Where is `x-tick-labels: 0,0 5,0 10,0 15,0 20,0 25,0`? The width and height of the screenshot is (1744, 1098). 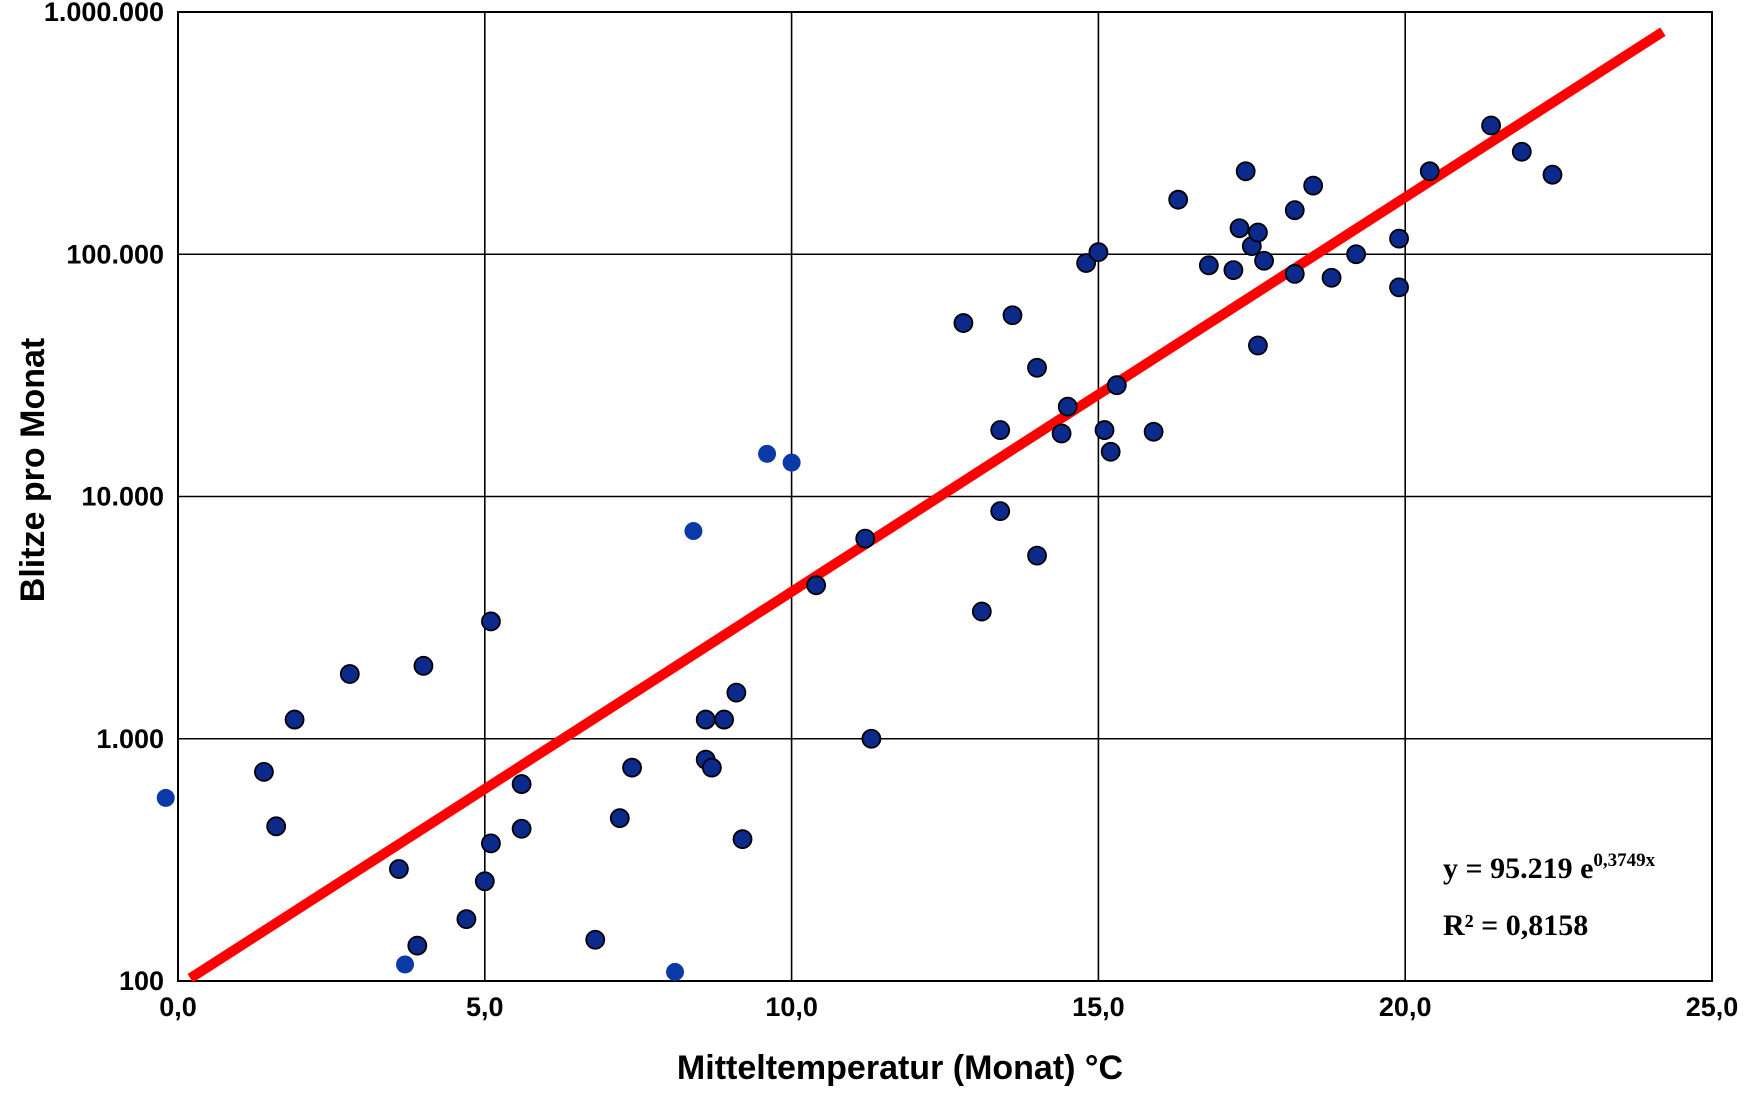 x-tick-labels: 0,0 5,0 10,0 15,0 20,0 25,0 is located at coordinates (948, 1007).